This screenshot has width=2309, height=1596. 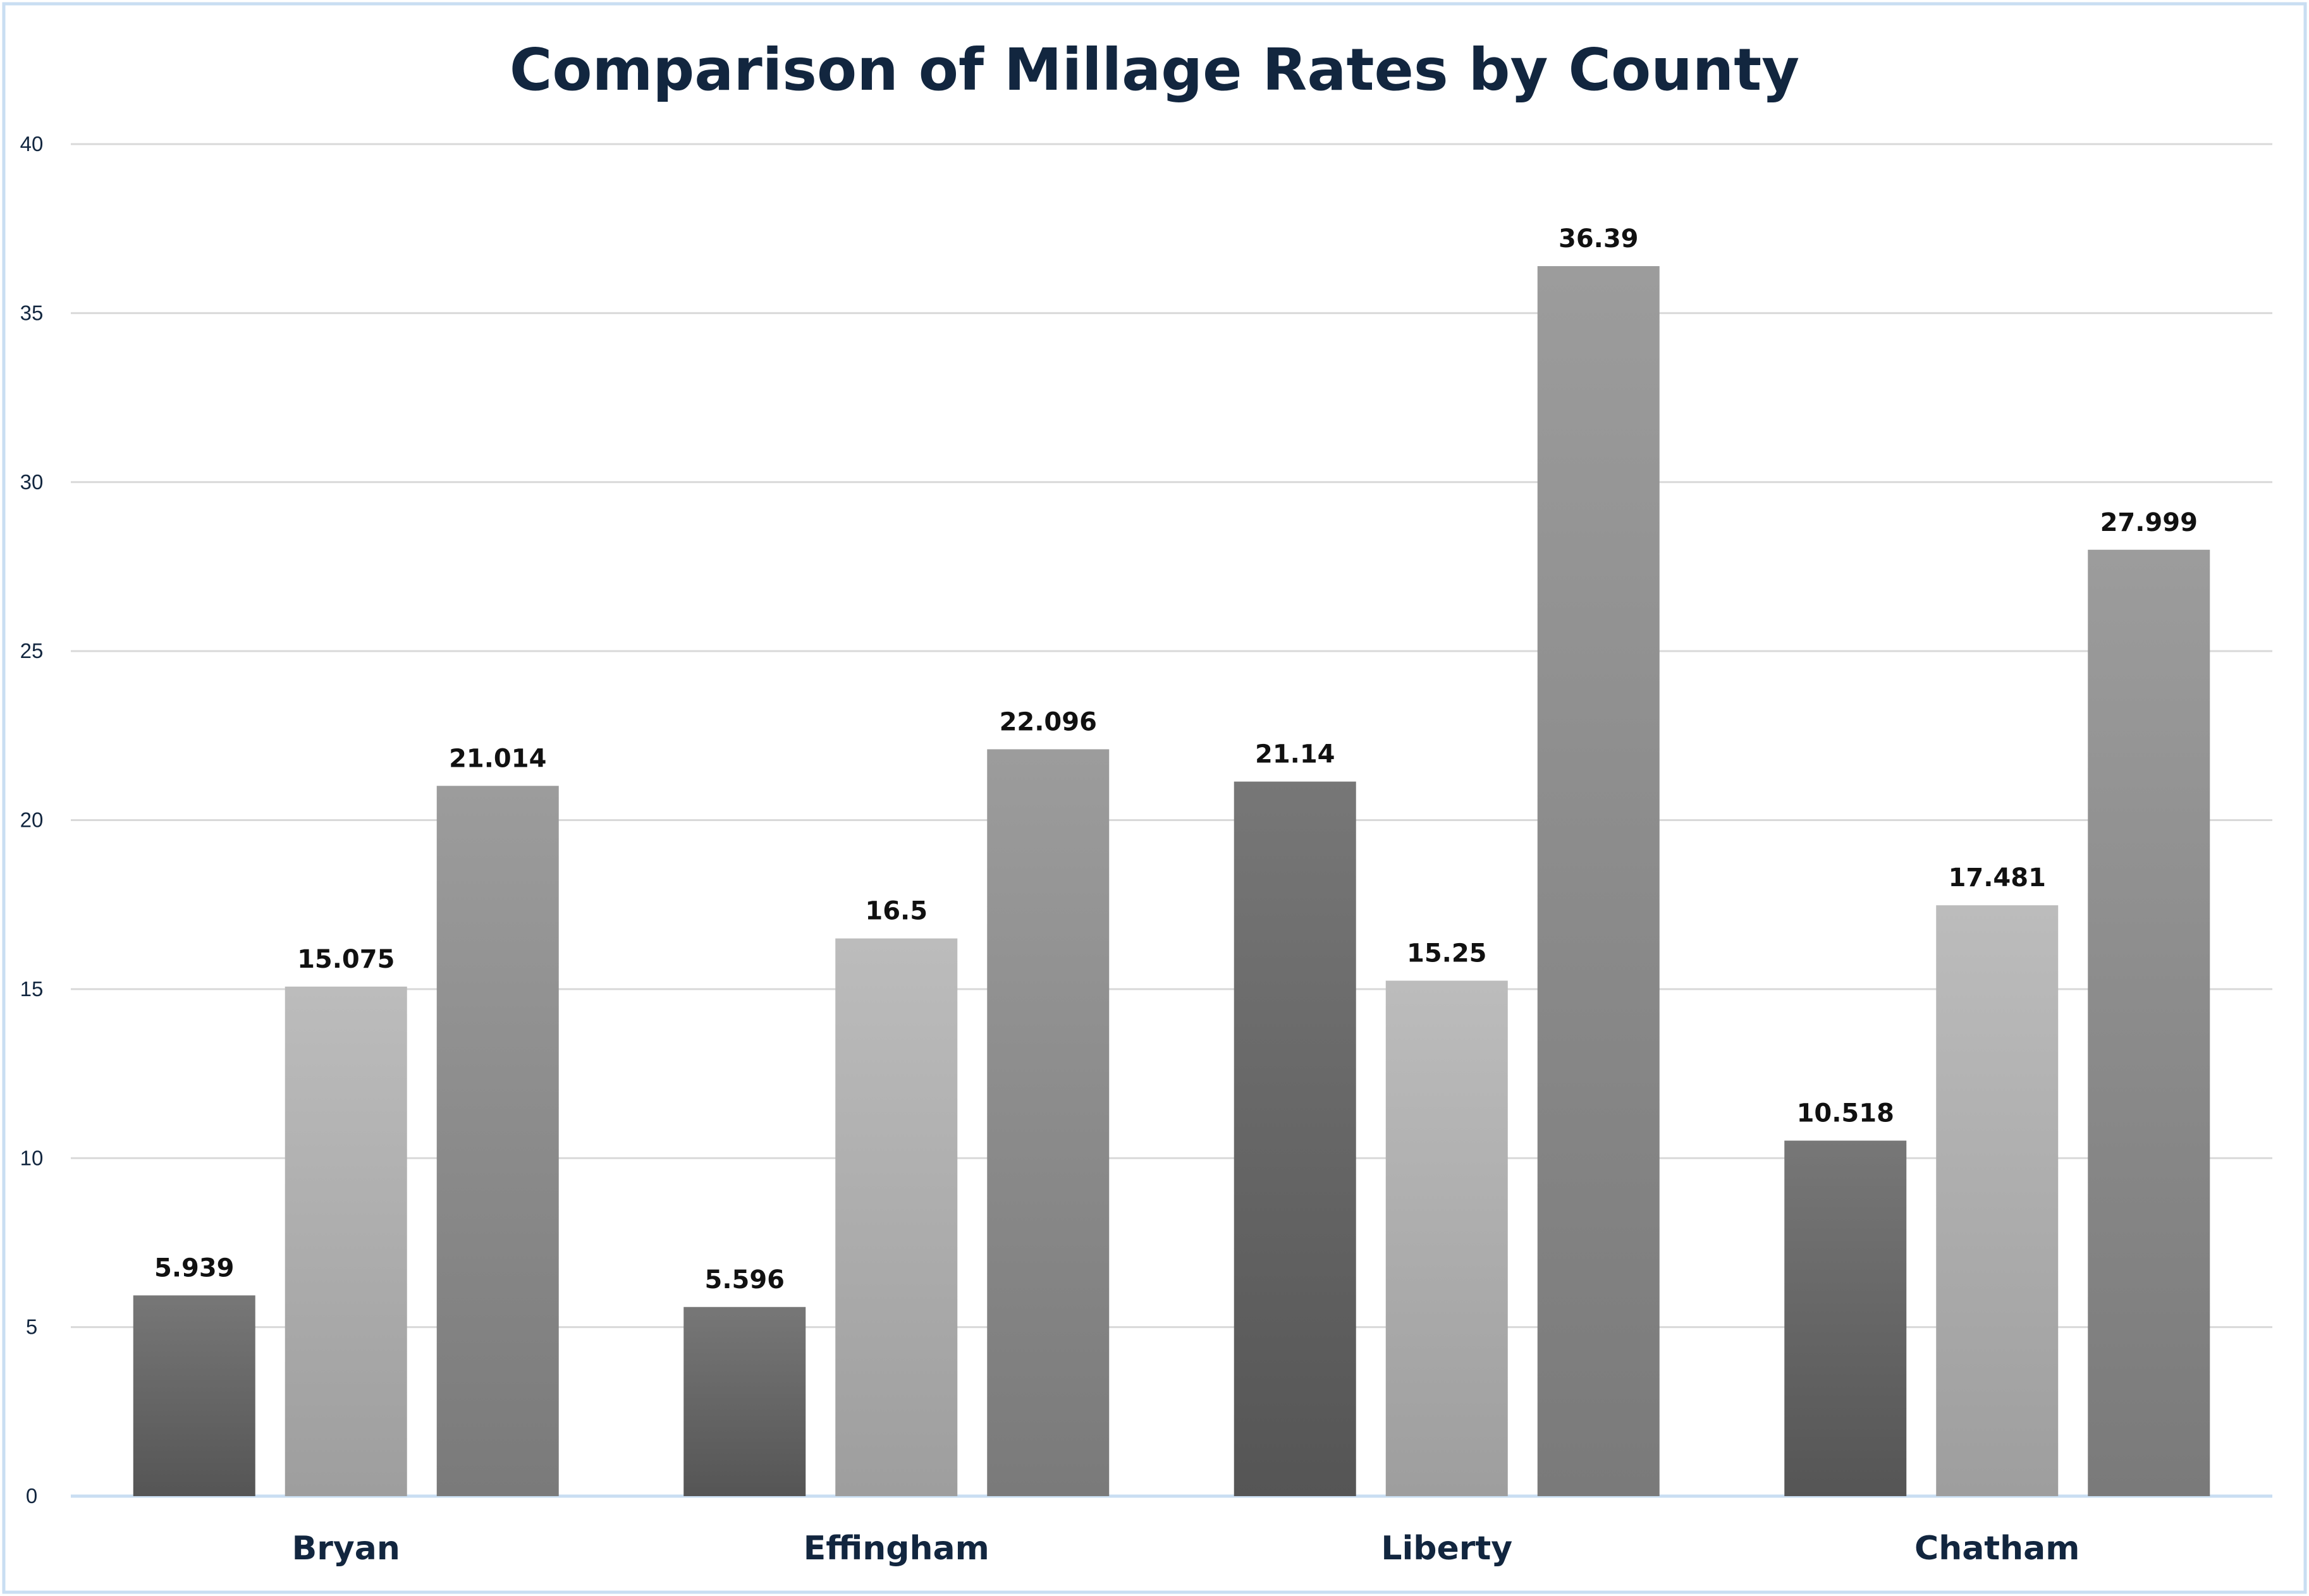 What do you see at coordinates (2149, 522) in the screenshot?
I see `data-label: 27.999` at bounding box center [2149, 522].